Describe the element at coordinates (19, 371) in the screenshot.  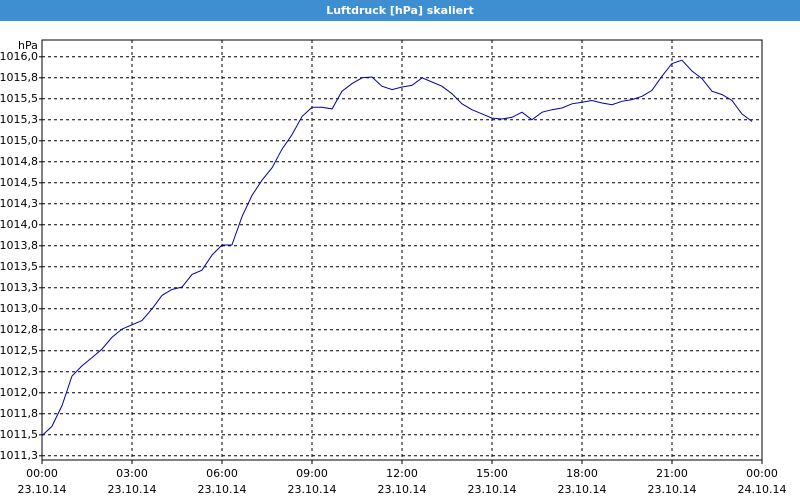
I see `y-tick-label: 1012,3` at that location.